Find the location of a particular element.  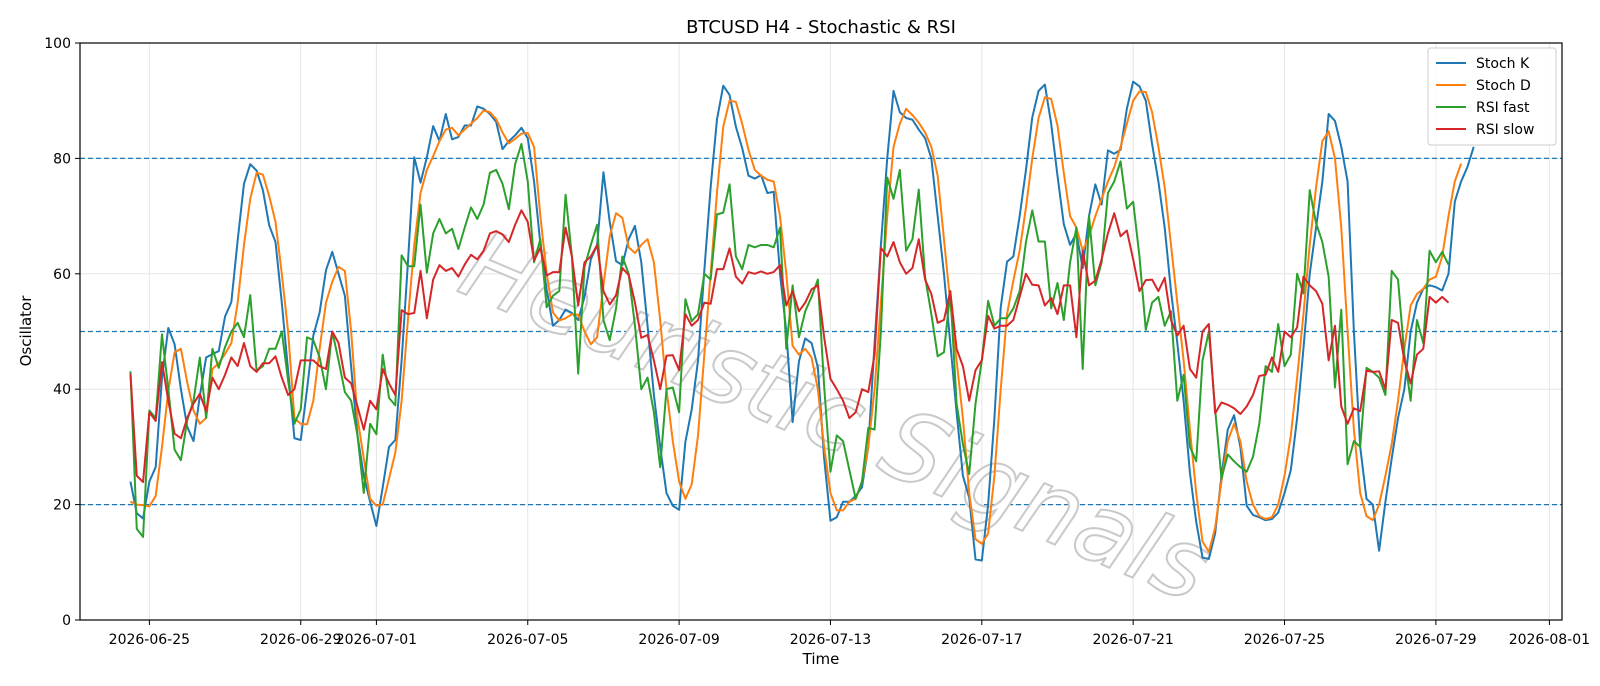

legend: Stoch K Stoch D RSI fast RSI slow is located at coordinates (1492, 96).